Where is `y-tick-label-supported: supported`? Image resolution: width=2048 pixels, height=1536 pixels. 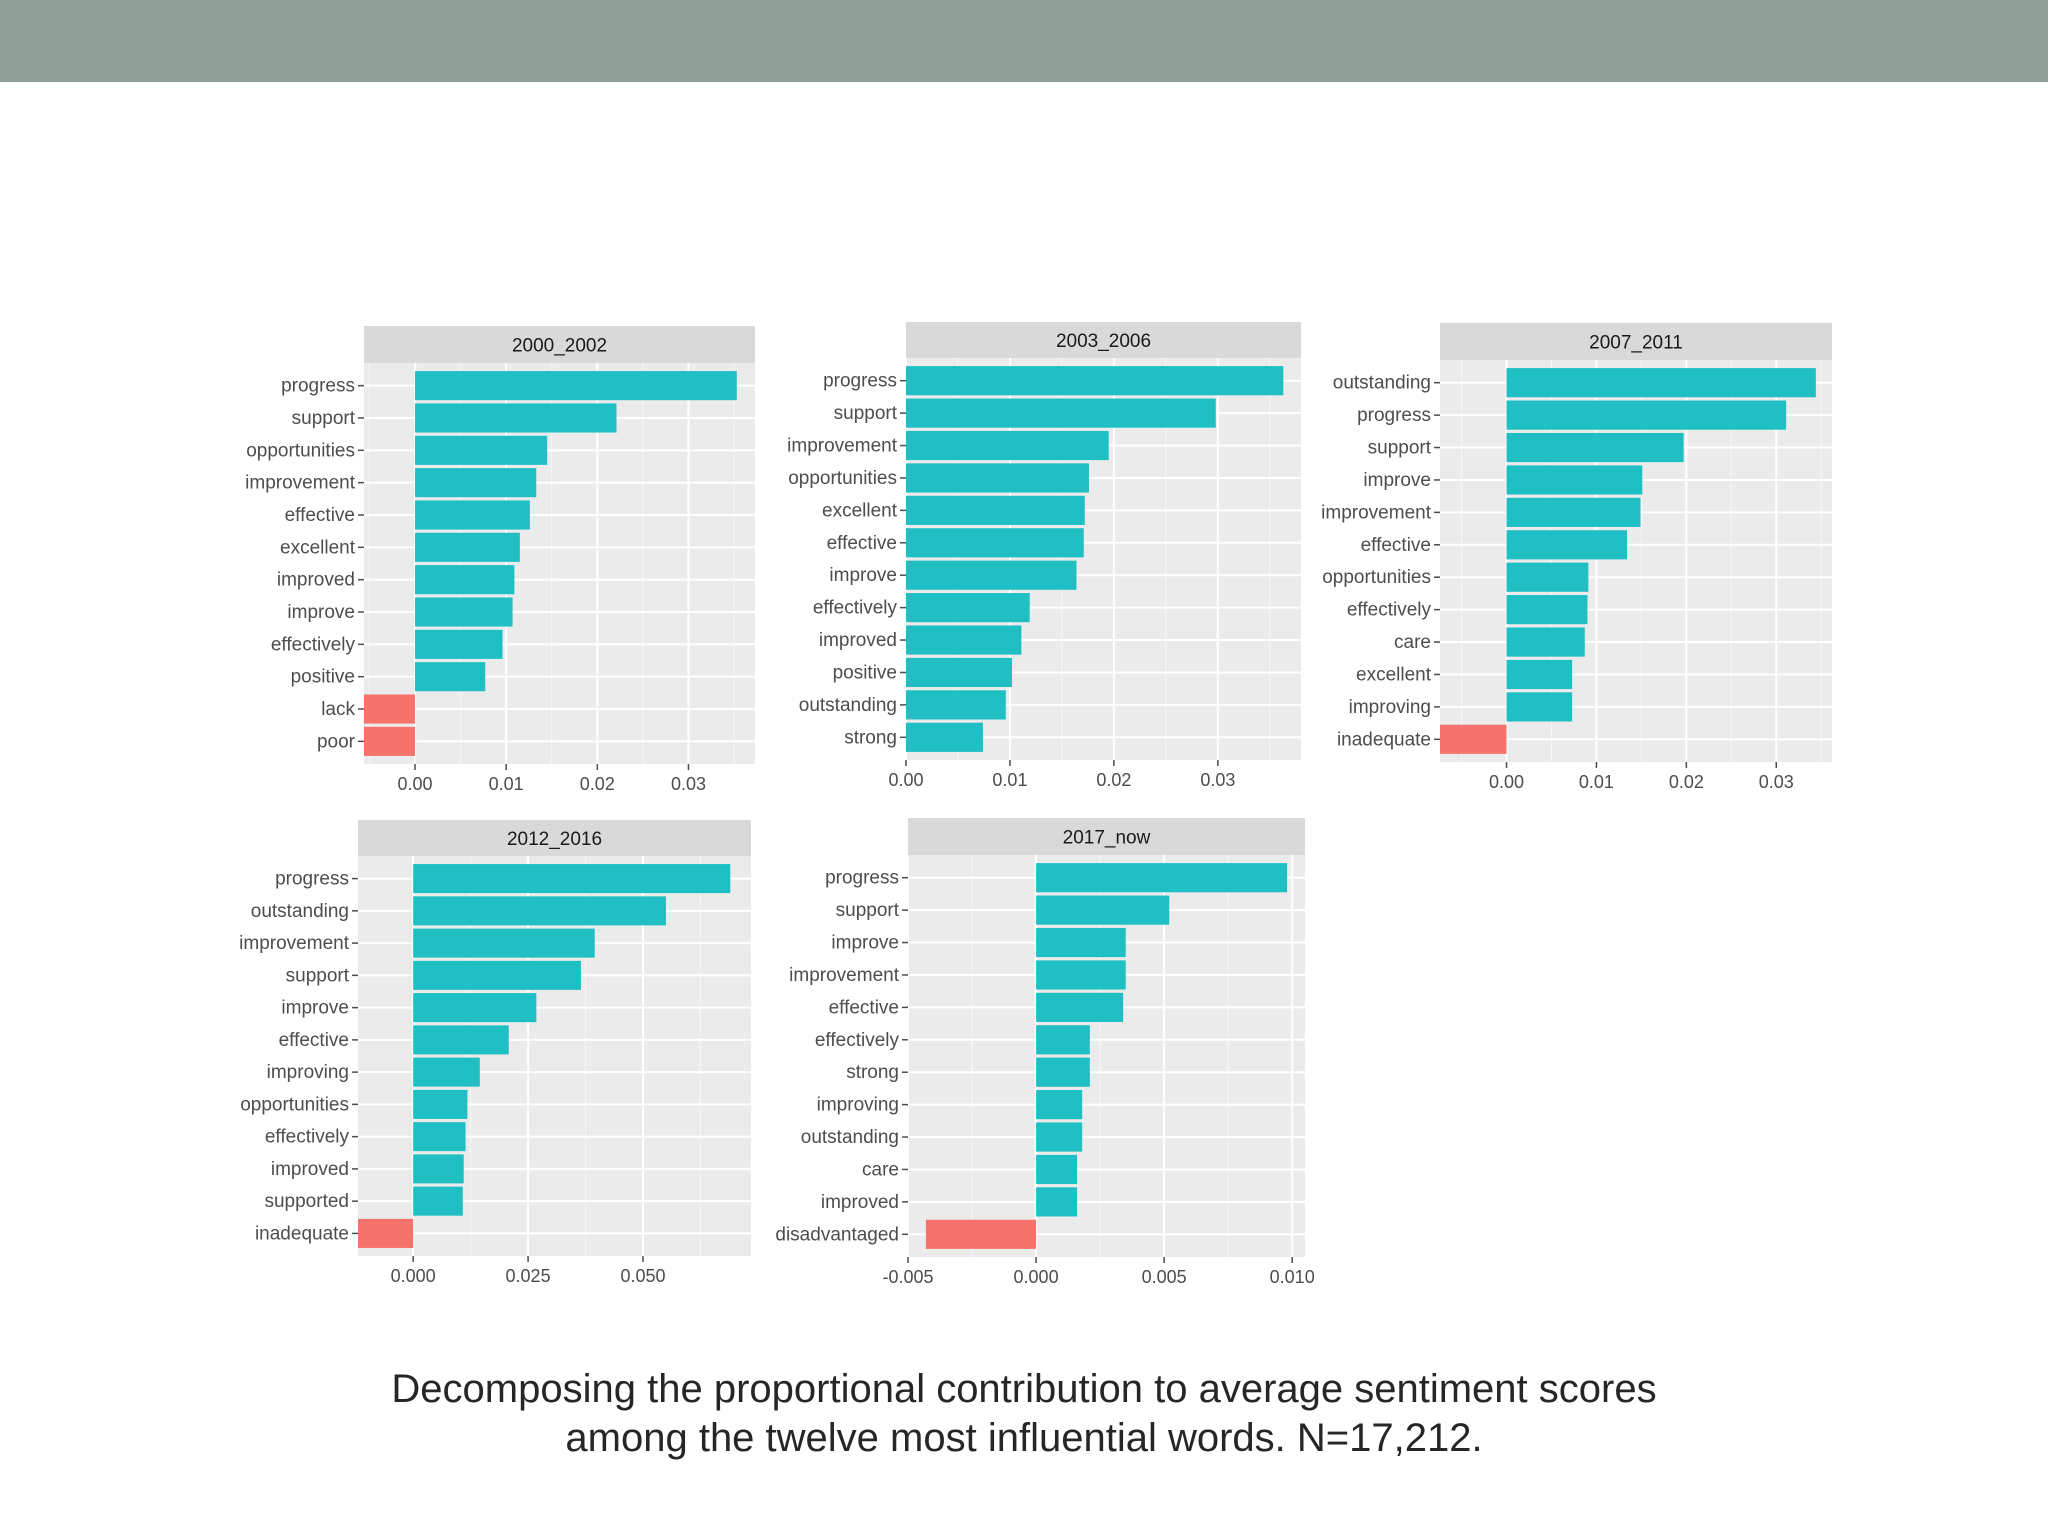 y-tick-label-supported: supported is located at coordinates (306, 1201).